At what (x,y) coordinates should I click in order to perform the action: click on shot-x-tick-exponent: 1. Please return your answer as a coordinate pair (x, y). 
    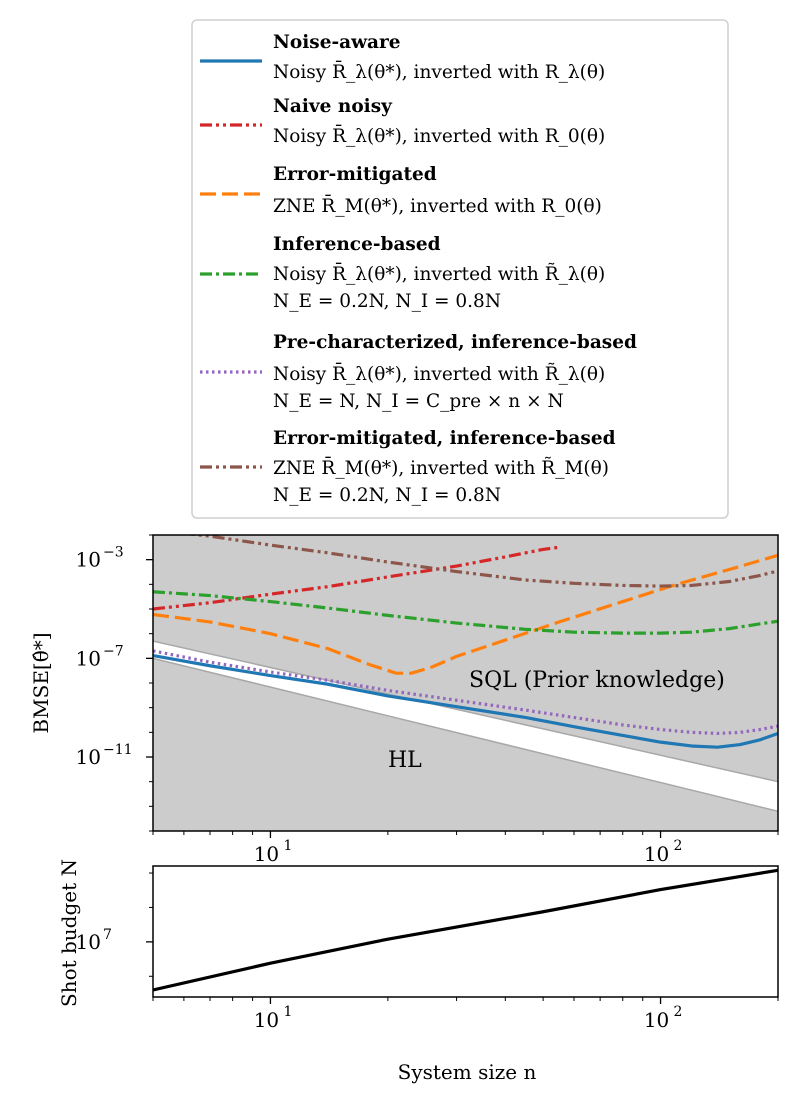
    Looking at the image, I should click on (287, 1012).